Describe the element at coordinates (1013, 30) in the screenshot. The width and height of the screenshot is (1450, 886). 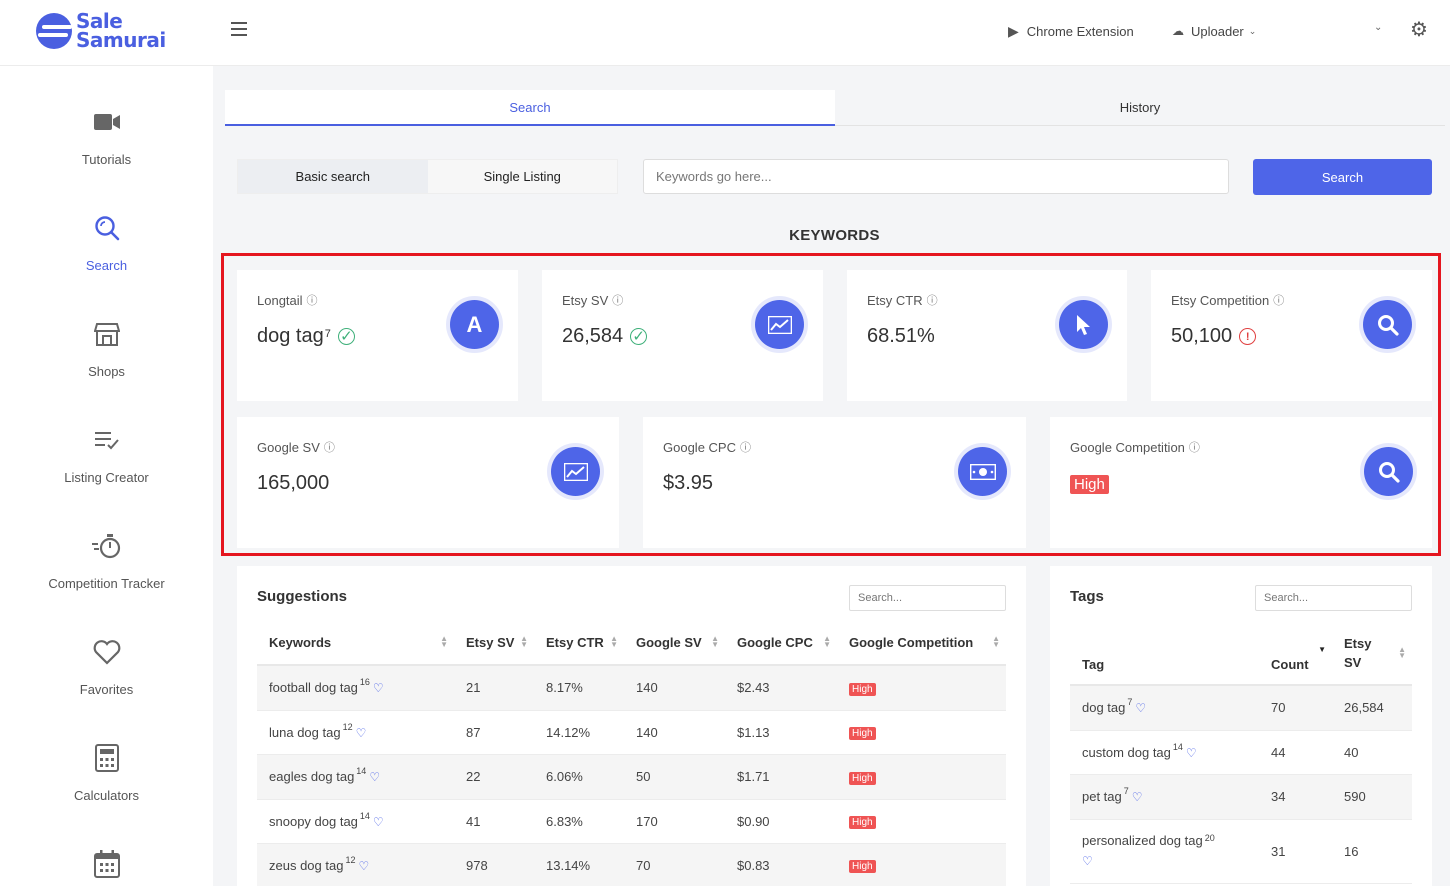
I see `play-store-icon: ▶` at that location.